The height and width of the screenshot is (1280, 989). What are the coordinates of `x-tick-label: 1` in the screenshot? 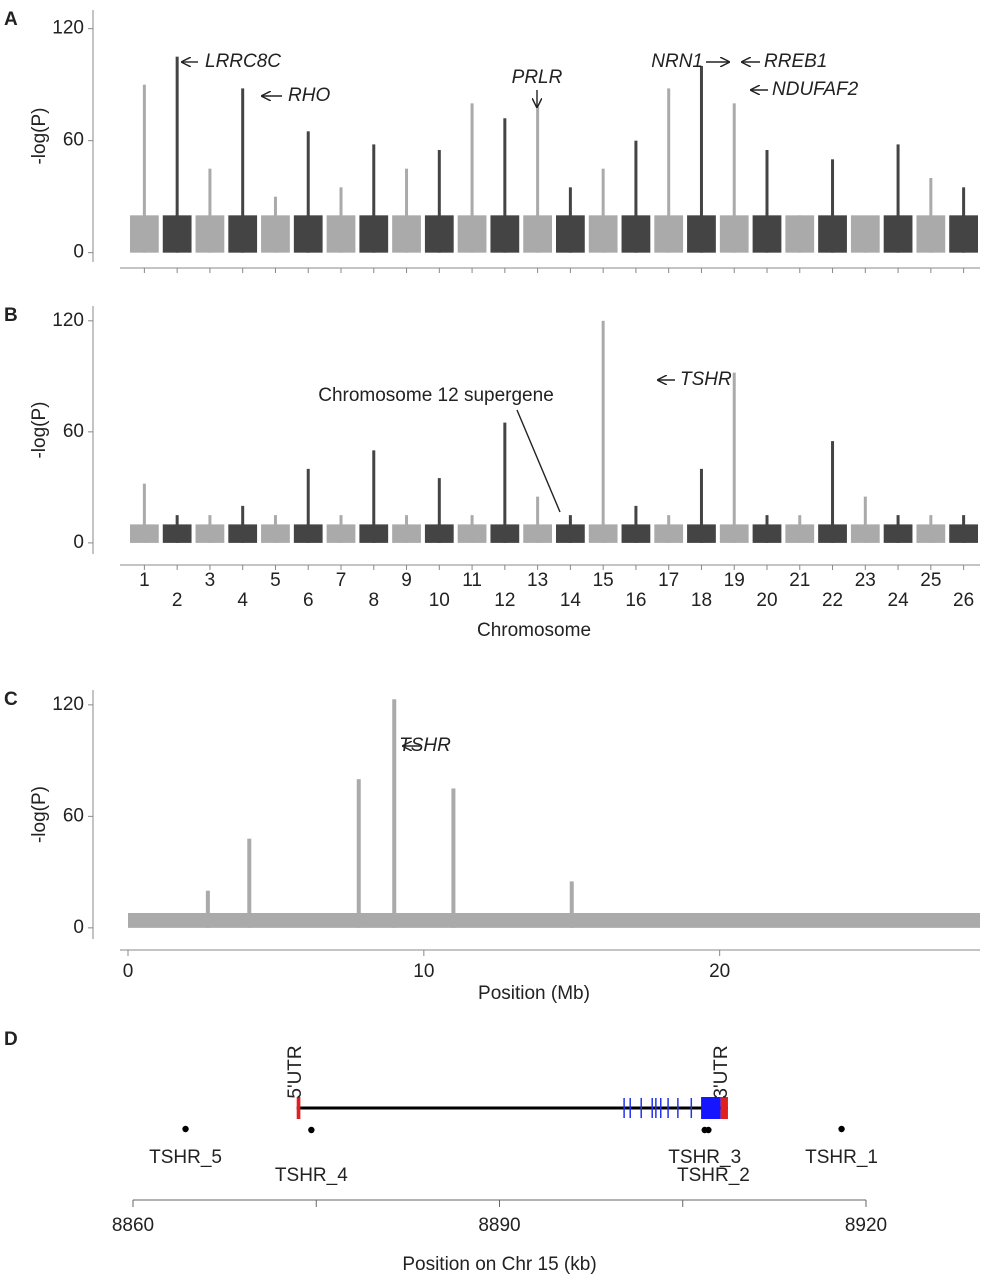 It's located at (144, 580).